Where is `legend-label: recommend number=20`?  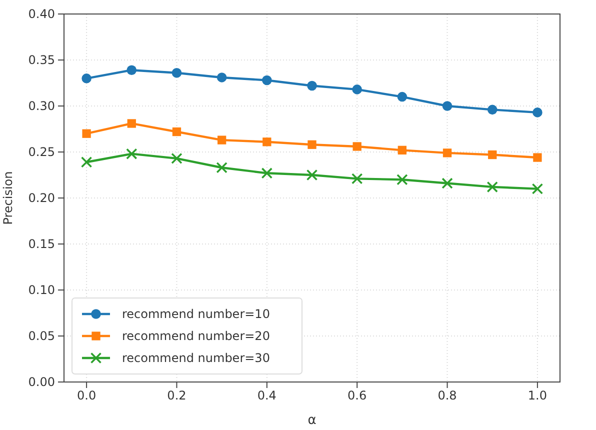
legend-label: recommend number=20 is located at coordinates (196, 336).